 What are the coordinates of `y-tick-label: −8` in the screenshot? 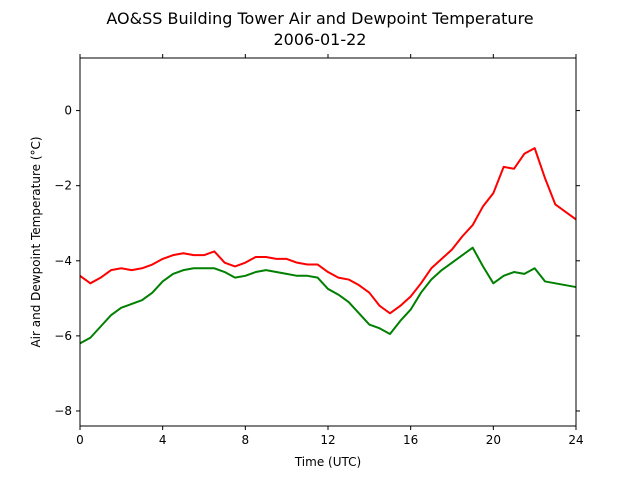 It's located at (63, 411).